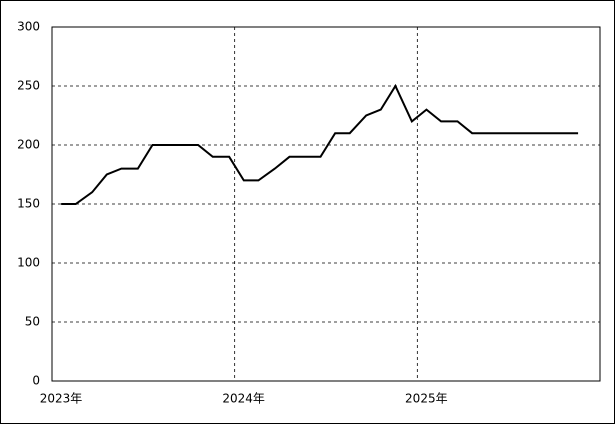  I want to click on y-tick-label: 150, so click(28, 204).